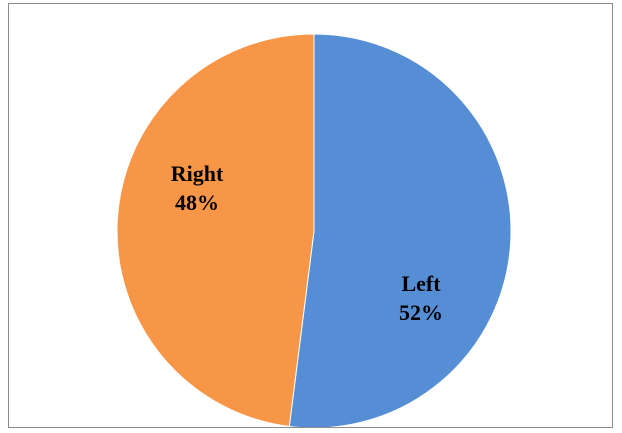  I want to click on slice-label-left-category: Left, so click(421, 283).